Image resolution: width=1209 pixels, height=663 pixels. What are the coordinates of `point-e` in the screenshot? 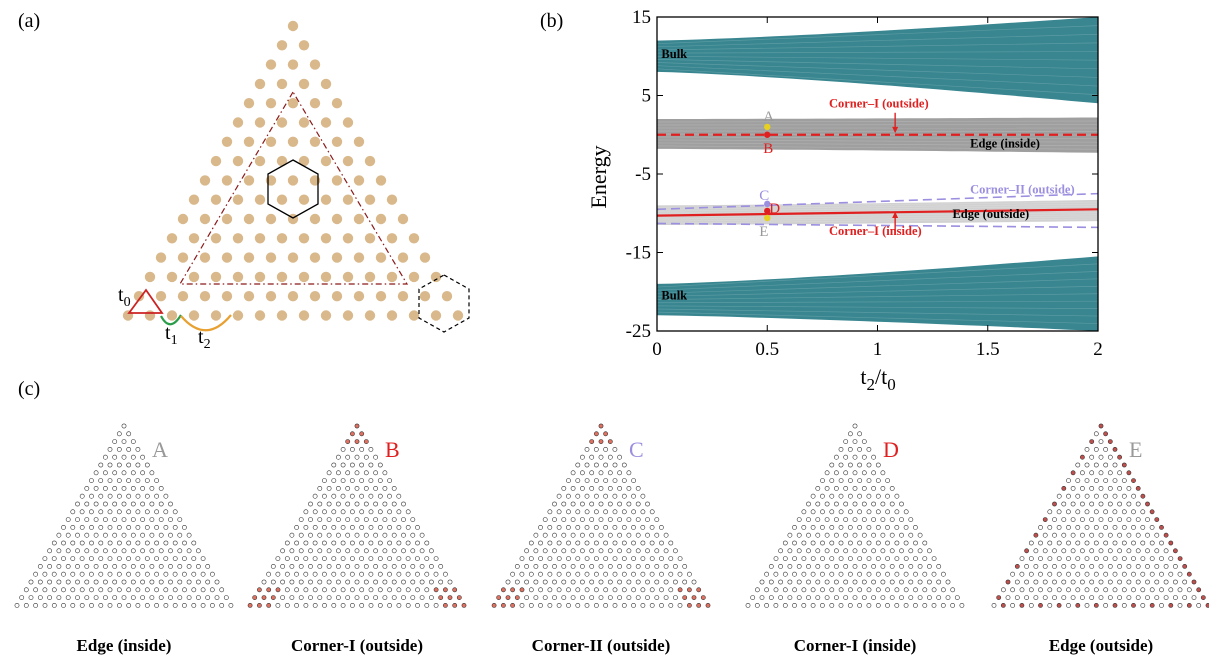 It's located at (767, 218).